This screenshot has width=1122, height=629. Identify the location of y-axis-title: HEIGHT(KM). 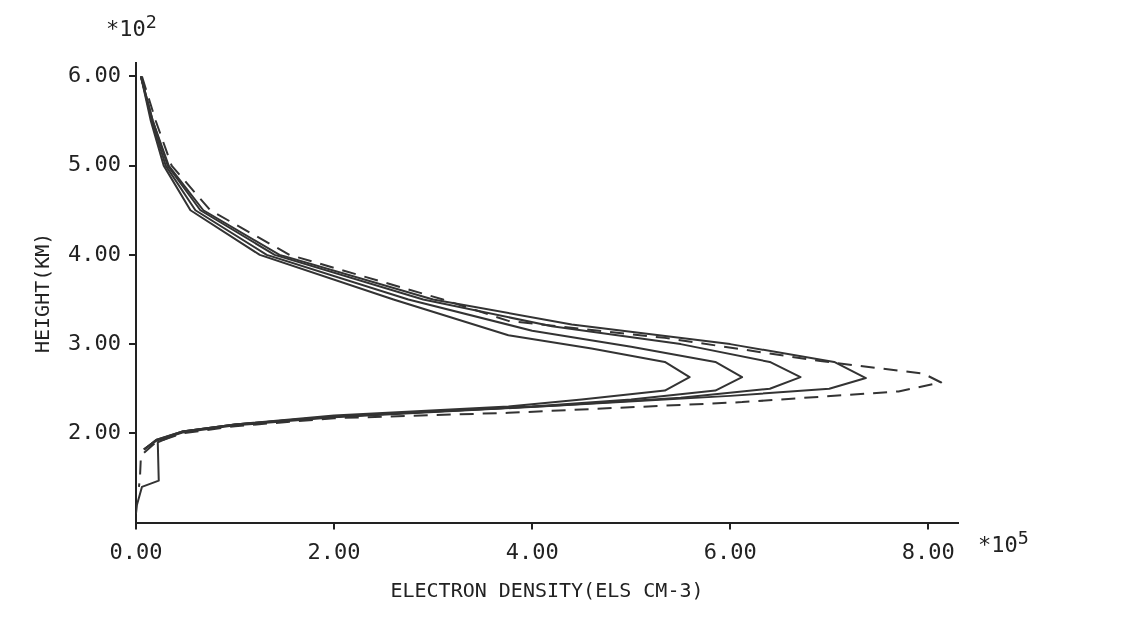
(42, 293).